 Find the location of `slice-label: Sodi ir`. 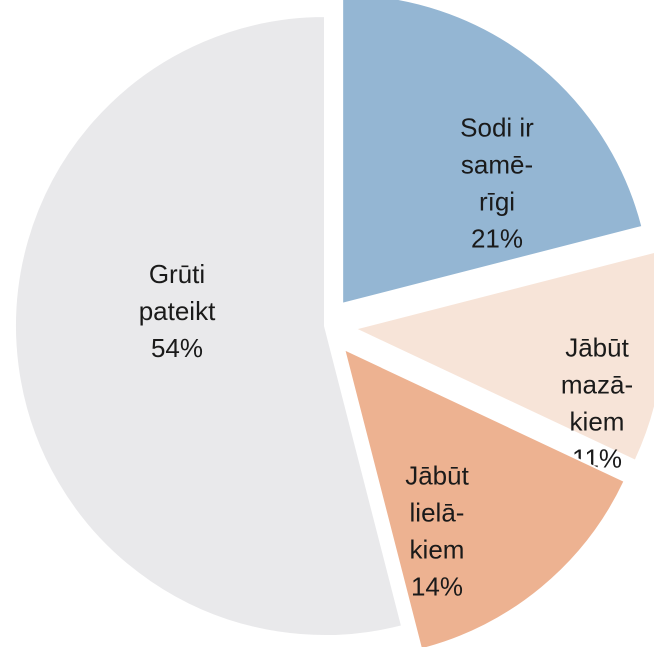

slice-label: Sodi ir is located at coordinates (497, 127).